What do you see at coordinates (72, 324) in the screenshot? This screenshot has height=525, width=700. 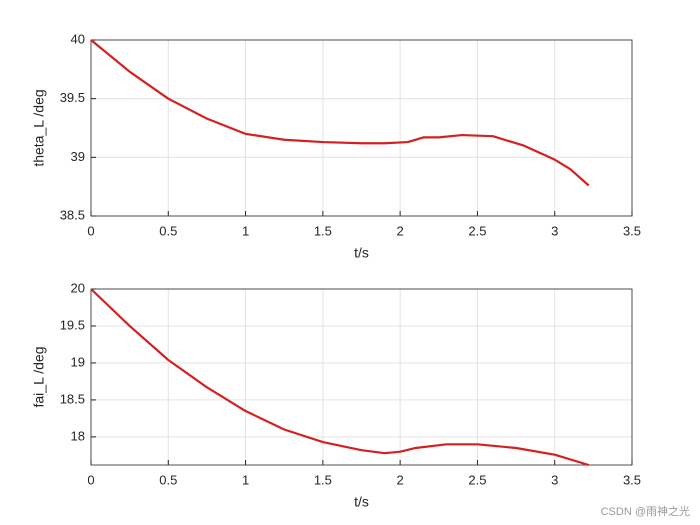 I see `y-tick-label: 19.5` at bounding box center [72, 324].